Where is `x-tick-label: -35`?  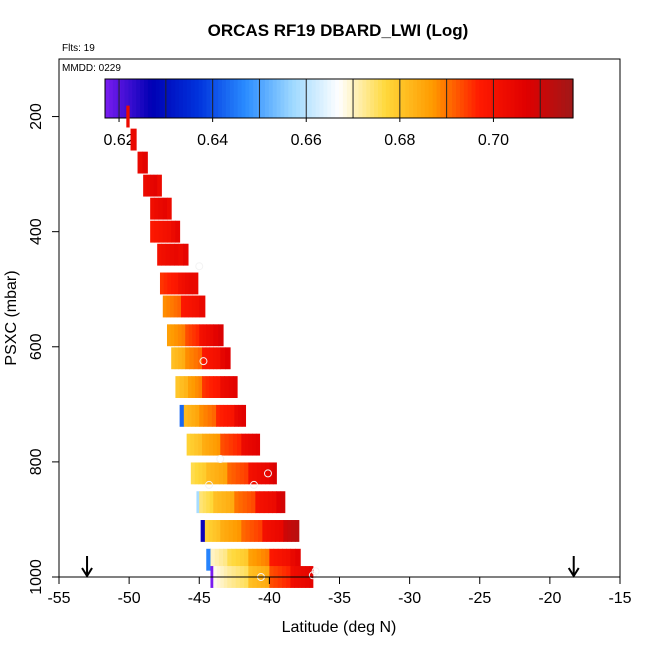
x-tick-label: -35 is located at coordinates (339, 598).